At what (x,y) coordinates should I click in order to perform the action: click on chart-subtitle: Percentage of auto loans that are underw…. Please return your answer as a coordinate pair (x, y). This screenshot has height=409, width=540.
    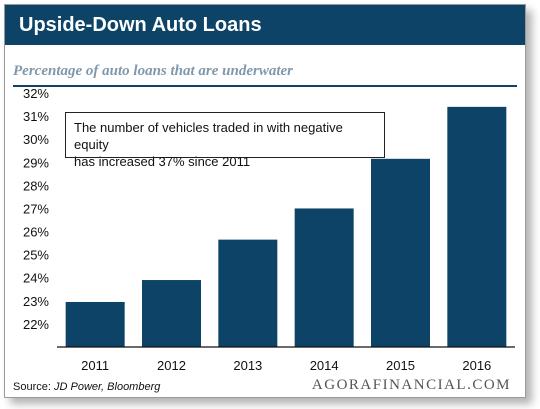
    Looking at the image, I should click on (153, 71).